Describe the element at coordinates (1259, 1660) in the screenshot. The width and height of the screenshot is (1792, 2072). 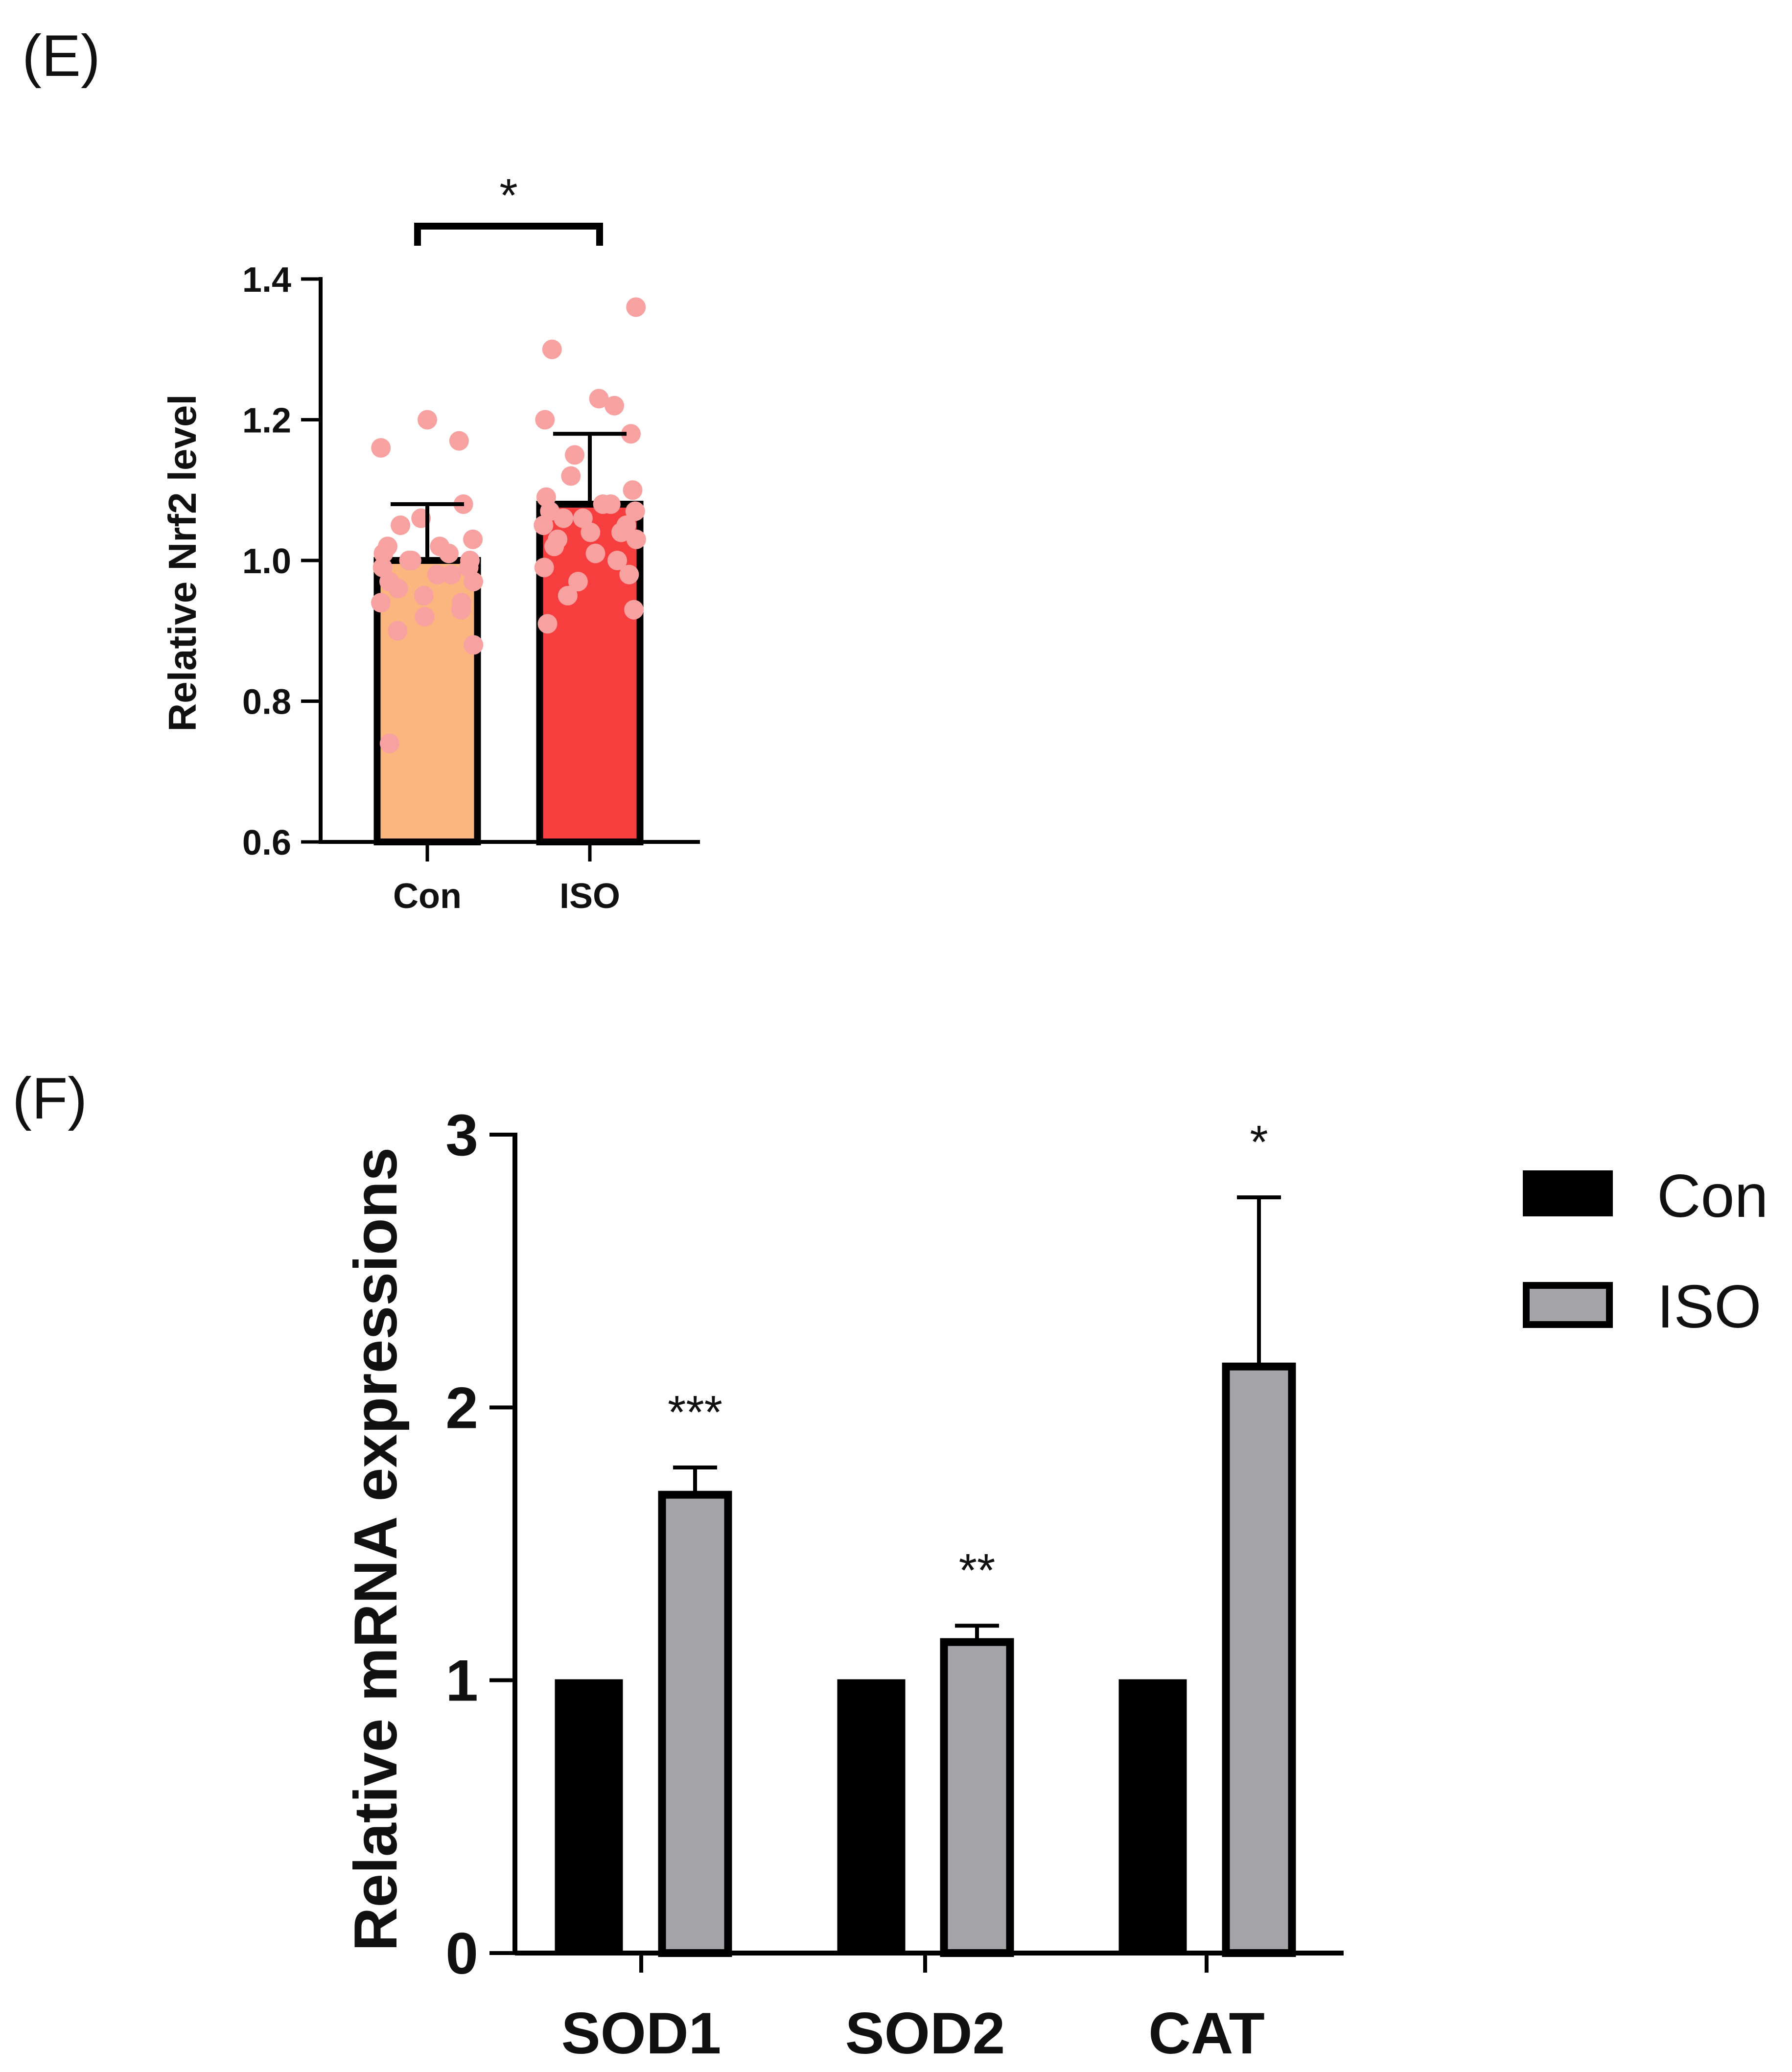
I see `panel-f-bar-iso-cat` at that location.